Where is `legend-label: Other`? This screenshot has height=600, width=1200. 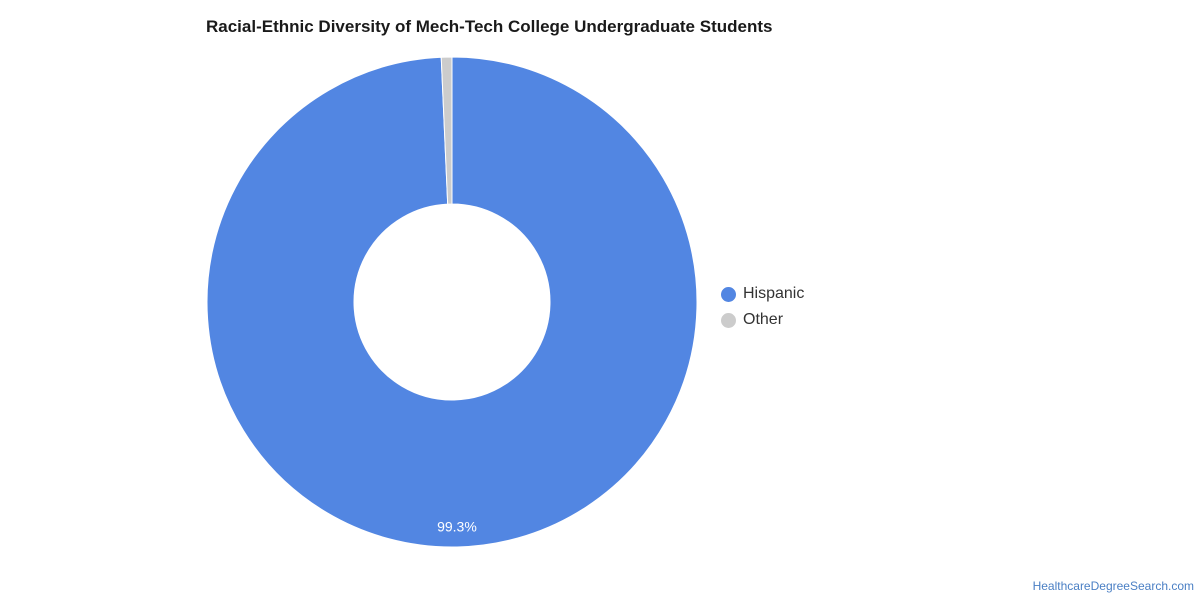 legend-label: Other is located at coordinates (763, 319).